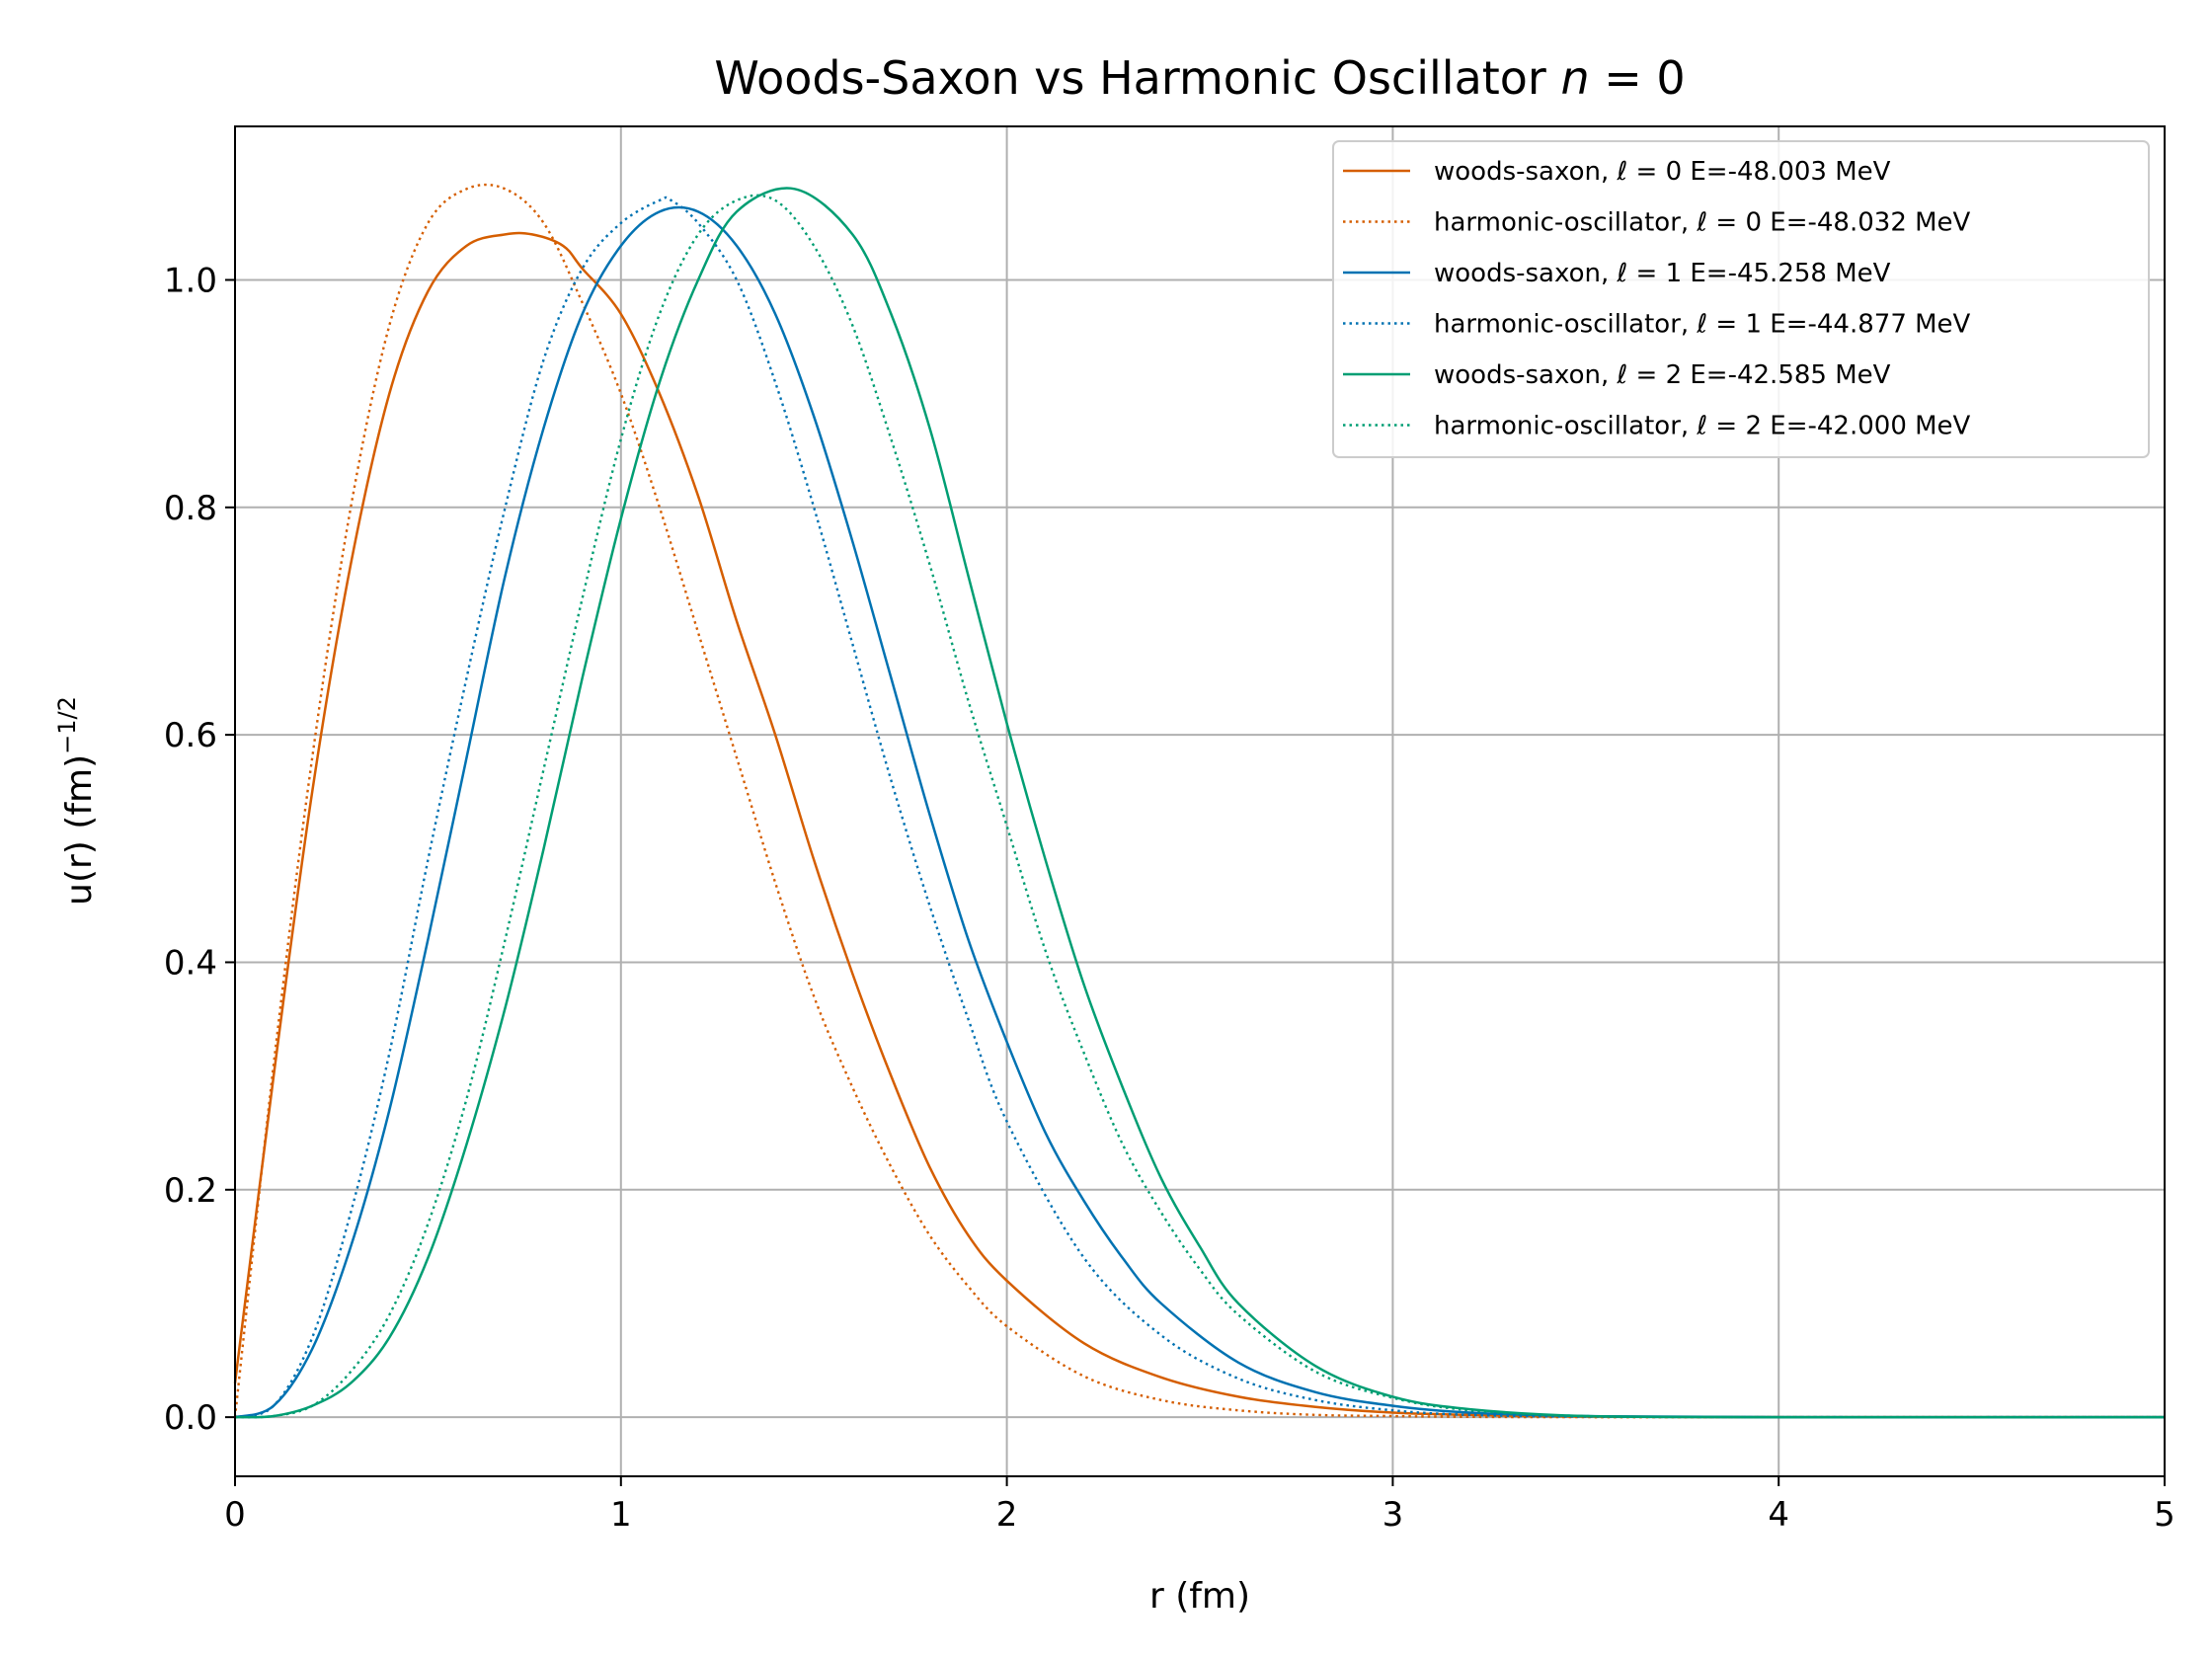 The width and height of the screenshot is (2212, 1659). What do you see at coordinates (1703, 223) in the screenshot?
I see `legend-label-1: harmonic-oscillator, ℓ = 0 E=-48.032 MeV` at bounding box center [1703, 223].